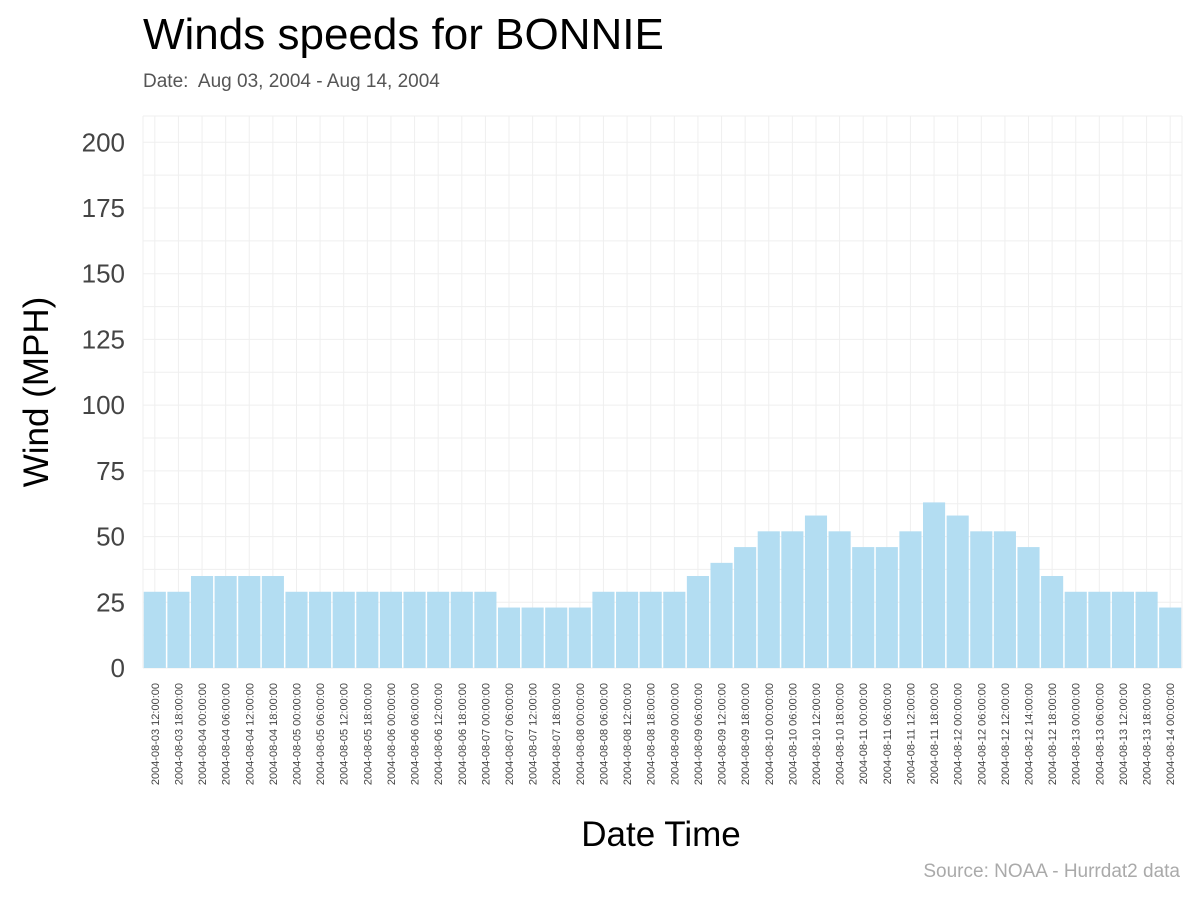 This screenshot has height=900, width=1200. I want to click on x-tick-label: 2004-08-11 06:00:00, so click(888, 733).